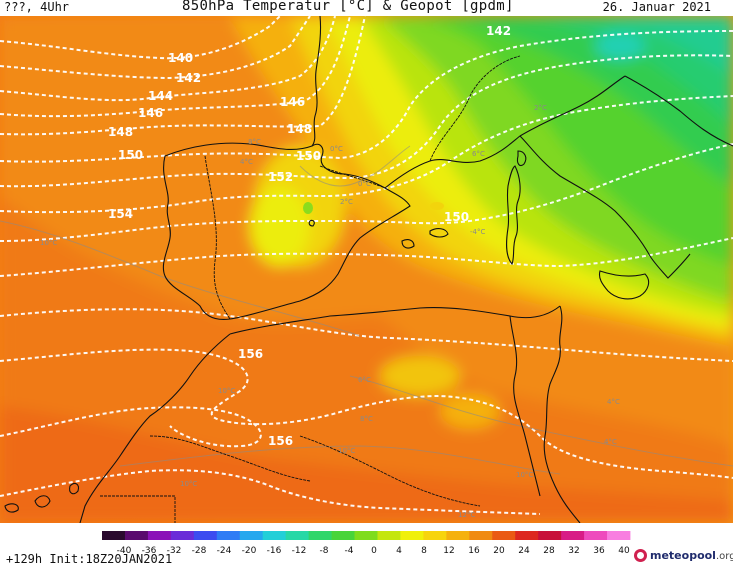  I want to click on color-scale-tick: -32, so click(174, 551).